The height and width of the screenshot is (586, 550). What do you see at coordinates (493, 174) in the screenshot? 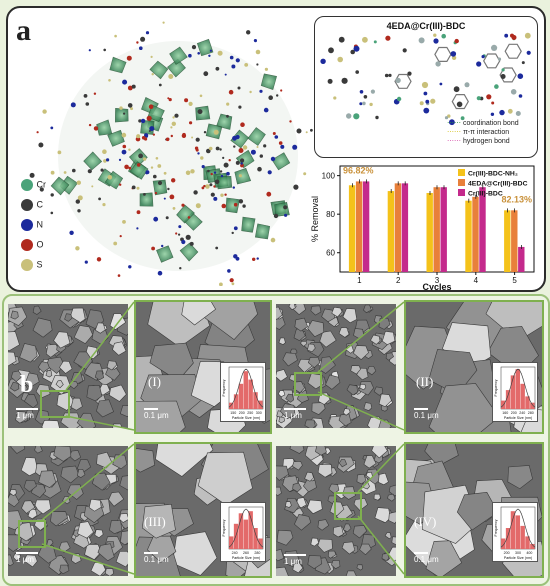
I see `legend-label: Cr(III)-BDC-NH₂` at bounding box center [493, 174].